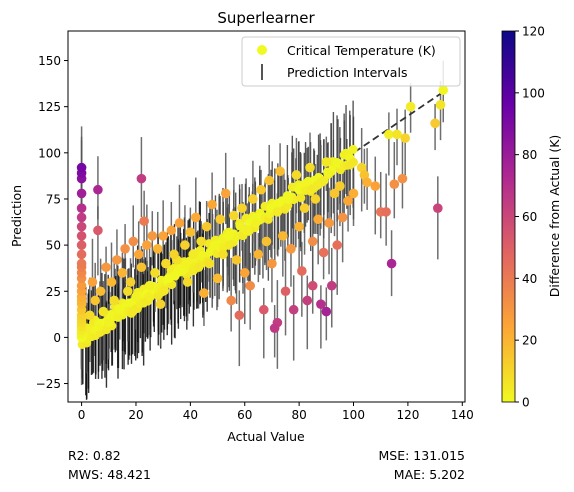  Describe the element at coordinates (94, 455) in the screenshot. I see `r2-stat: R2: 0.82` at that location.